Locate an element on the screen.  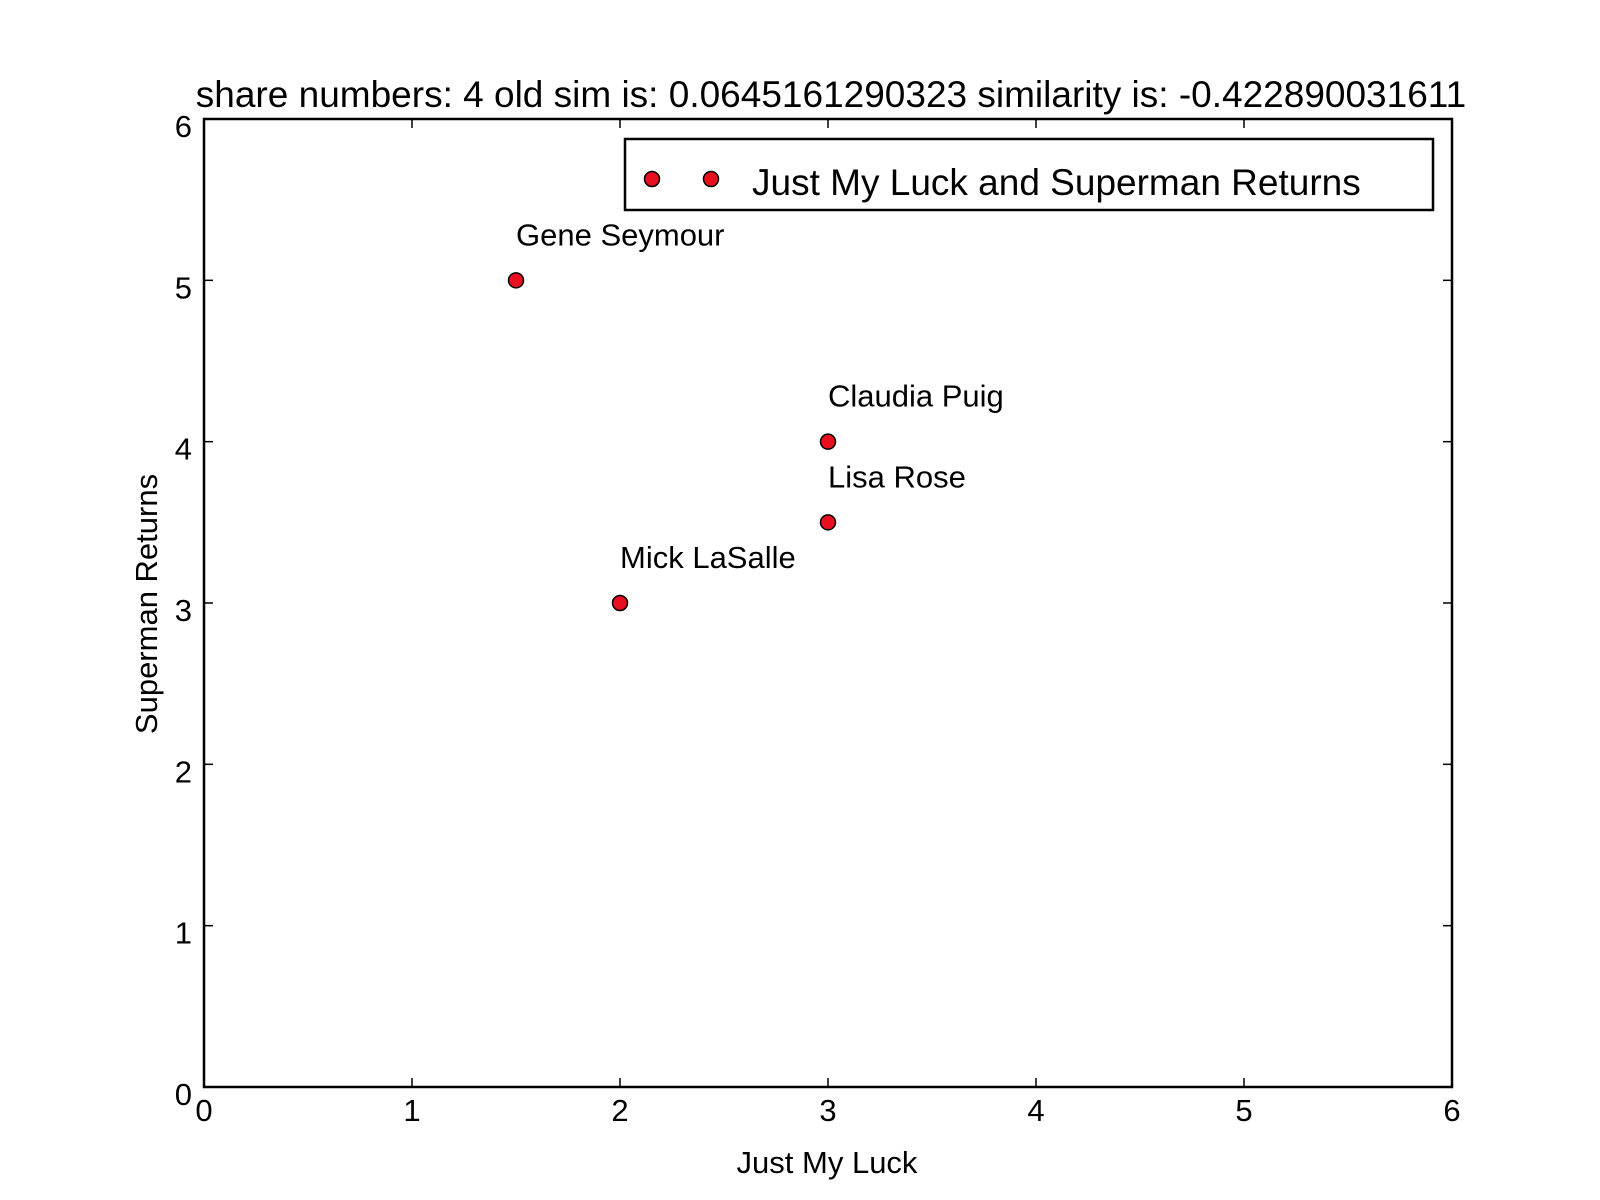
data-point-label: Gene Seymour is located at coordinates (620, 234).